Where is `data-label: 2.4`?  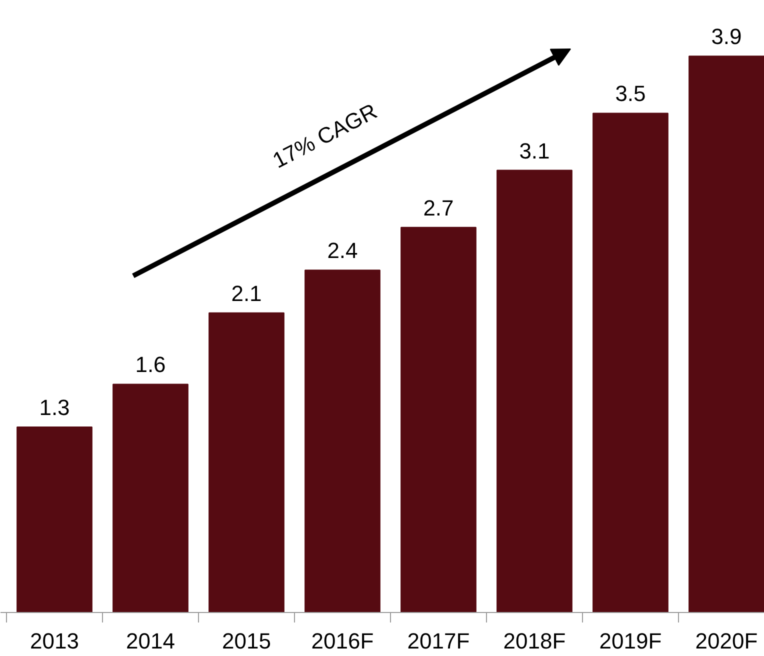 data-label: 2.4 is located at coordinates (342, 251).